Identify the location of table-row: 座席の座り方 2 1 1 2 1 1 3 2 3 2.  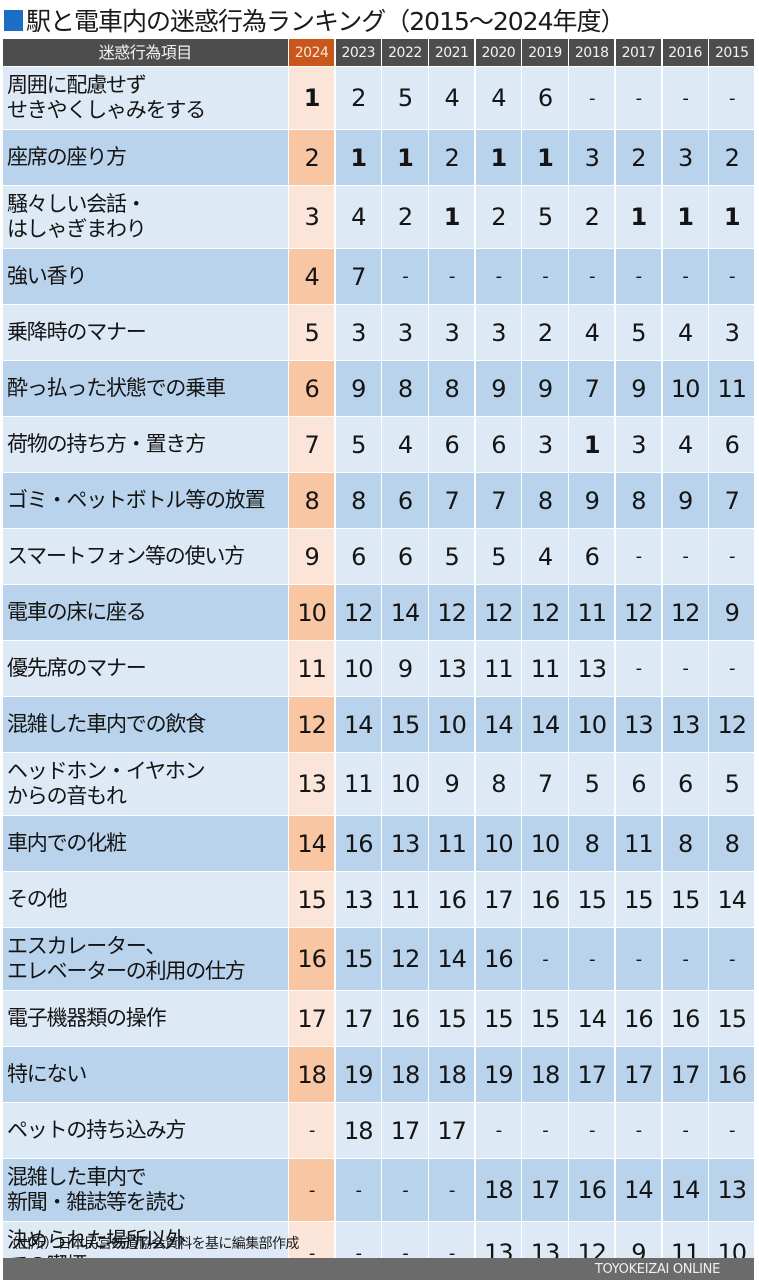
(379, 157).